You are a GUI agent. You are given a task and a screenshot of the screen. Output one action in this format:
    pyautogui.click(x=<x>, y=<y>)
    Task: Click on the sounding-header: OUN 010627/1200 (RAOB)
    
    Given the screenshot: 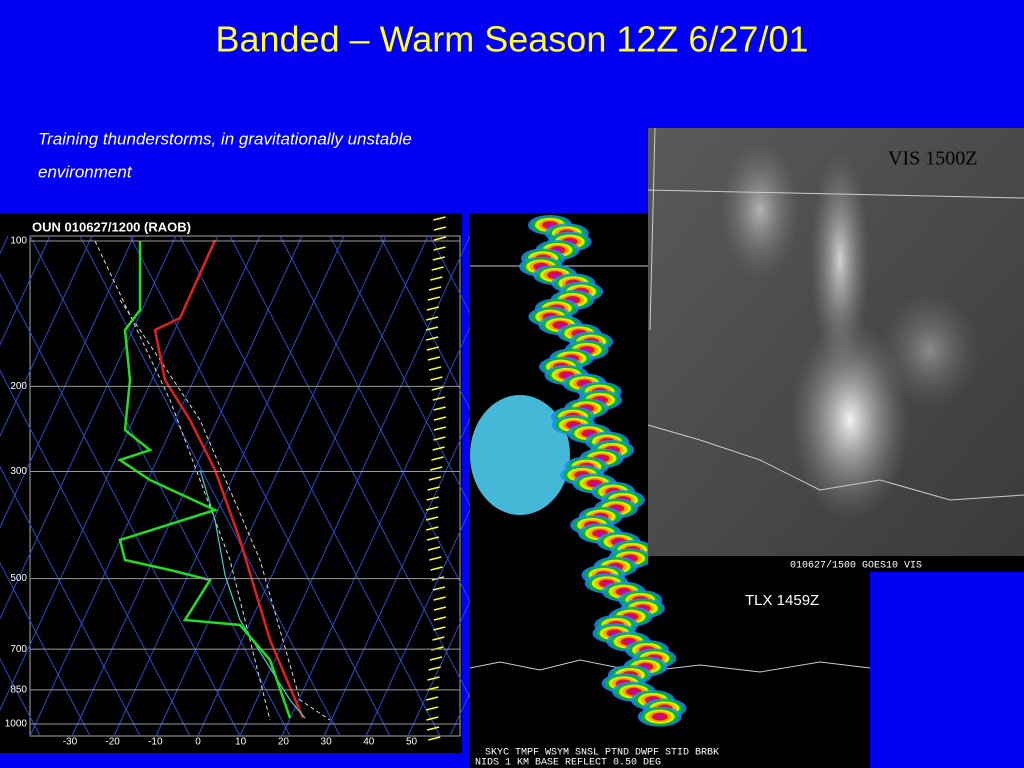 What is the action you would take?
    pyautogui.click(x=111, y=226)
    